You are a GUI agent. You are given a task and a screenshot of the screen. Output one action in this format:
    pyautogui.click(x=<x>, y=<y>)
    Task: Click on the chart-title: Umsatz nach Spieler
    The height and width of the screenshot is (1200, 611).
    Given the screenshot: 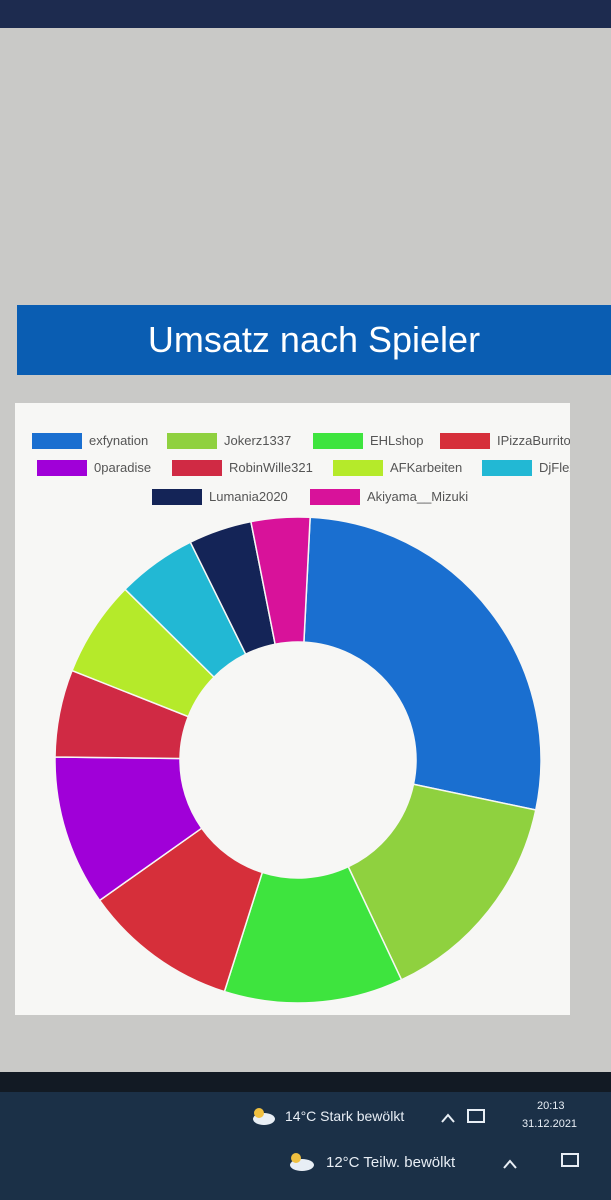 What is the action you would take?
    pyautogui.click(x=314, y=340)
    